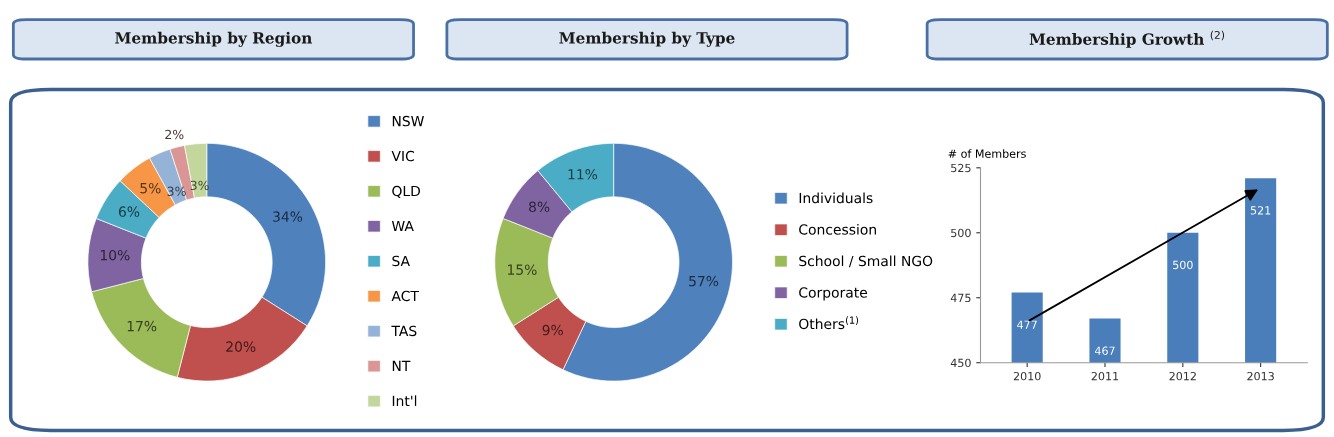 The image size is (1334, 437). I want to click on chart-title: Membership by Region, so click(214, 39).